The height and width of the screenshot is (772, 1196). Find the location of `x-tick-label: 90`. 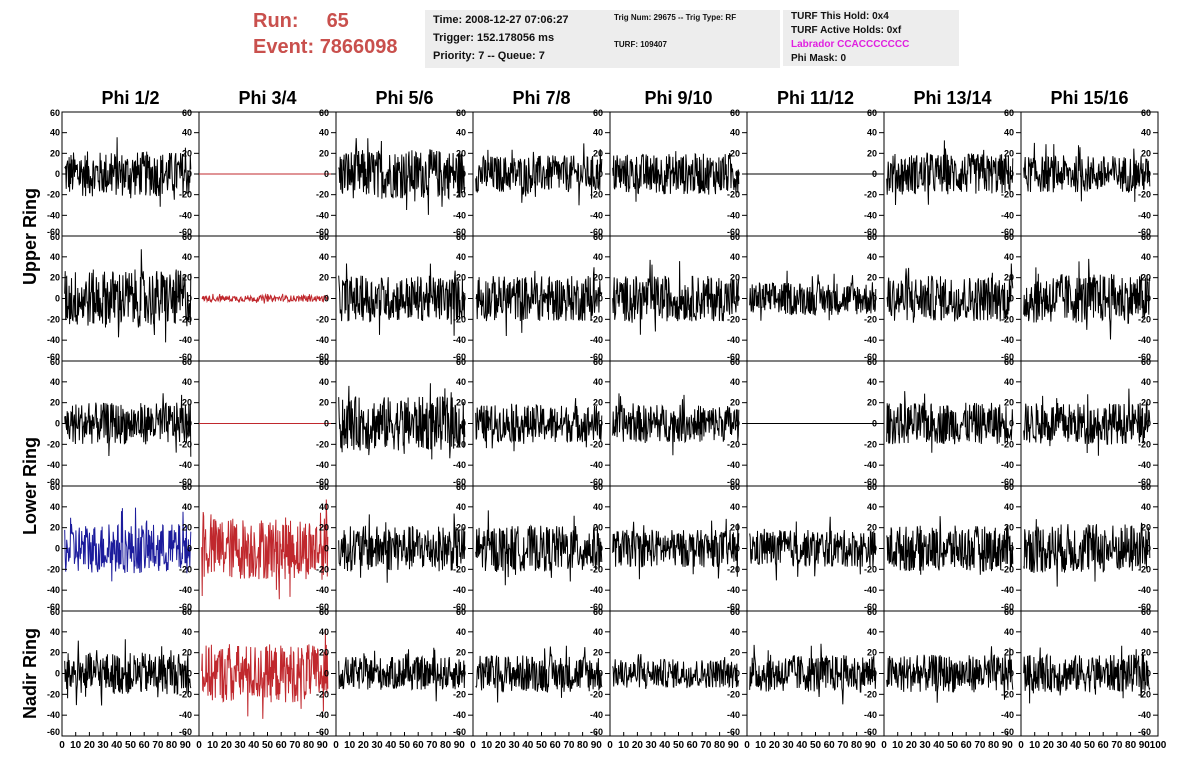

x-tick-label: 90 is located at coordinates (460, 745).